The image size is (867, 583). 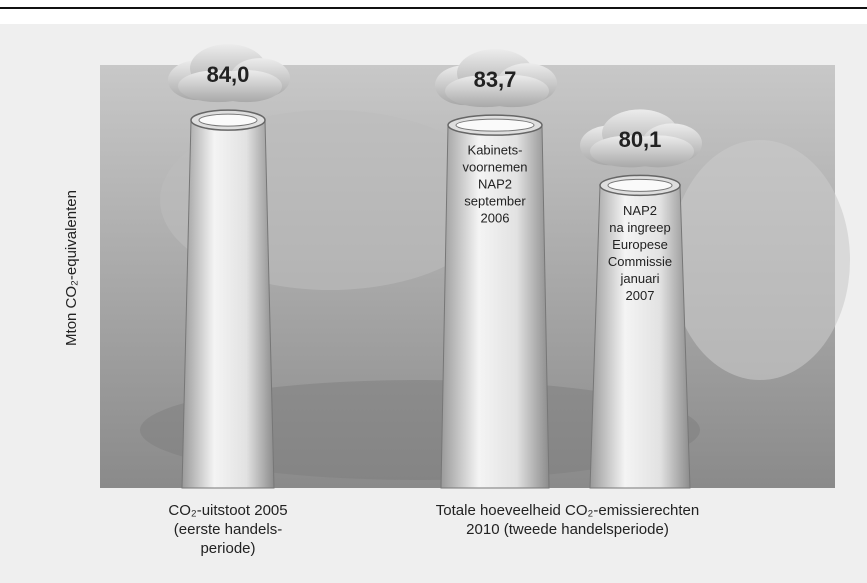 What do you see at coordinates (495, 201) in the screenshot?
I see `bar-label: september` at bounding box center [495, 201].